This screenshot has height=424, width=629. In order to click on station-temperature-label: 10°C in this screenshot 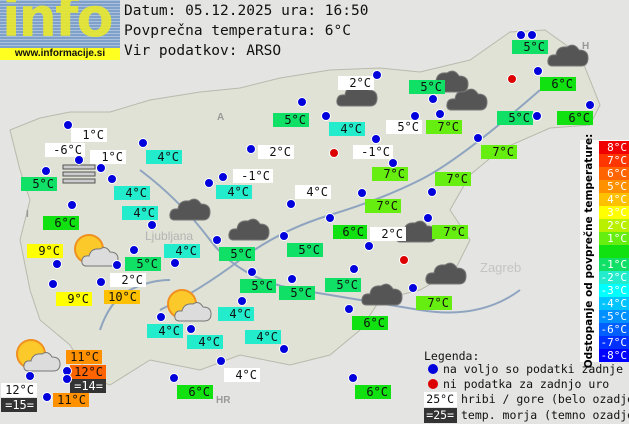, I will do `click(122, 297)`.